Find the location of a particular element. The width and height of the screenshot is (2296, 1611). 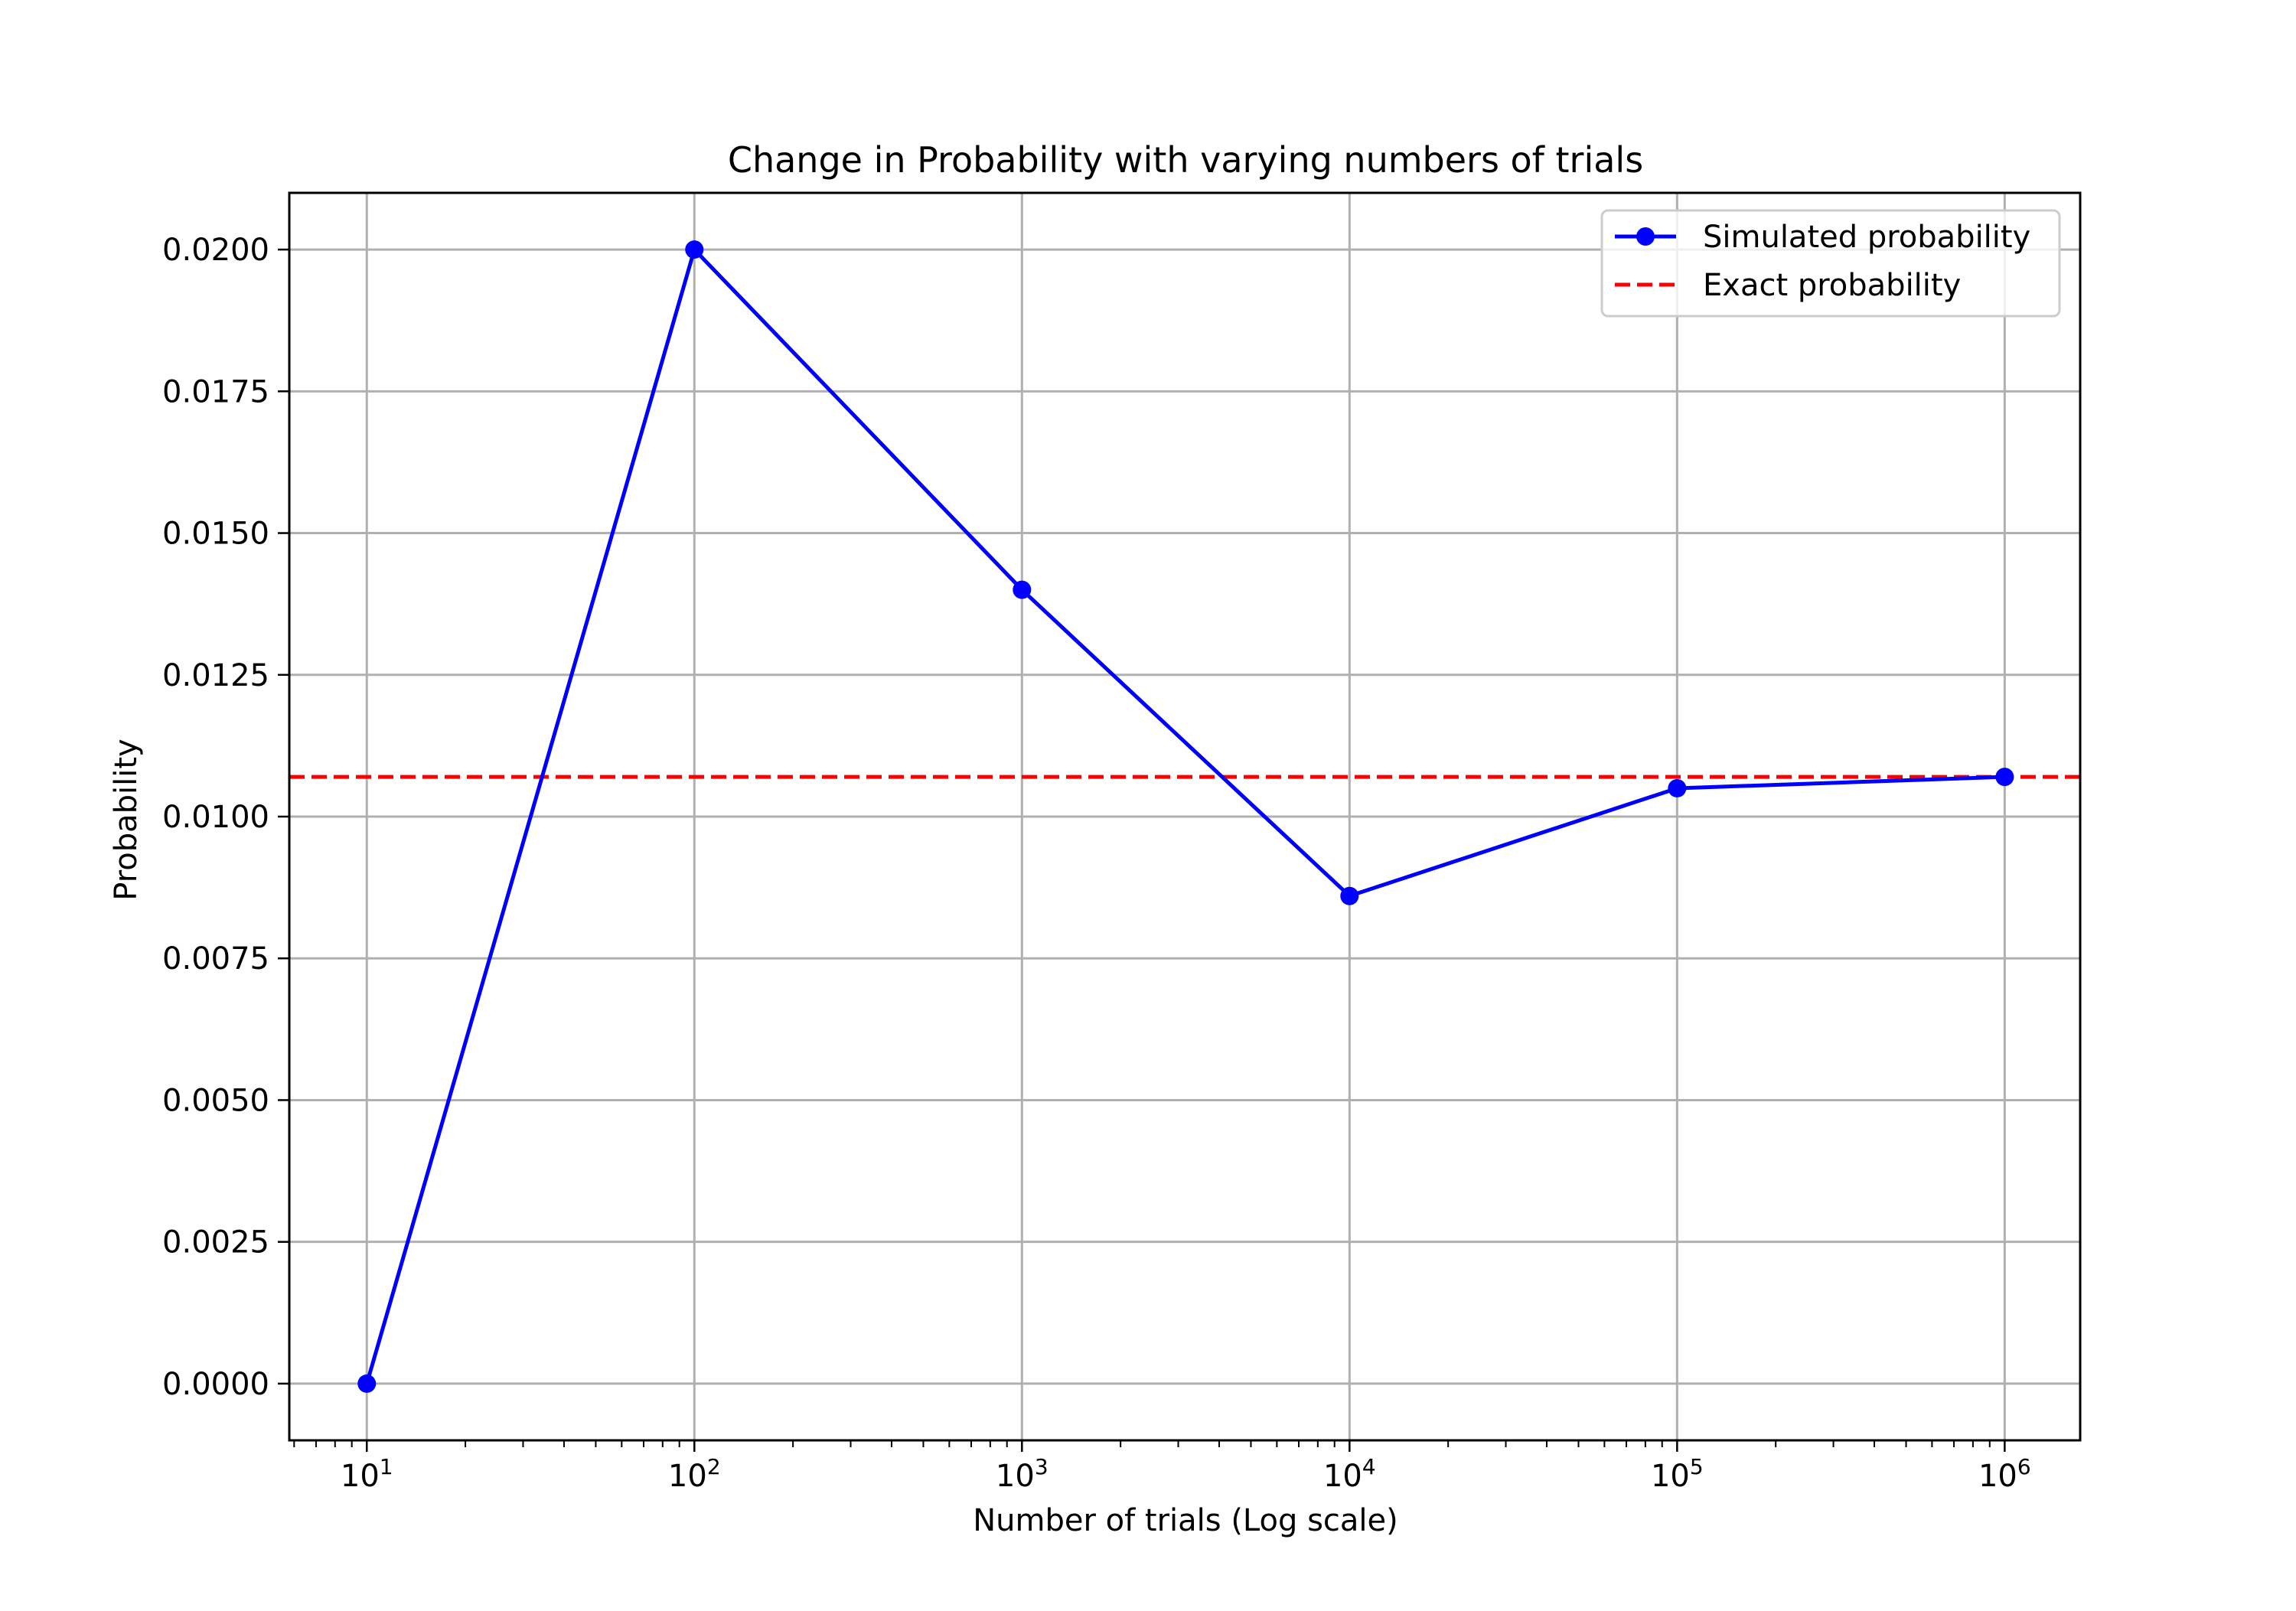

y-tick-label: 0.0150 is located at coordinates (215, 534).